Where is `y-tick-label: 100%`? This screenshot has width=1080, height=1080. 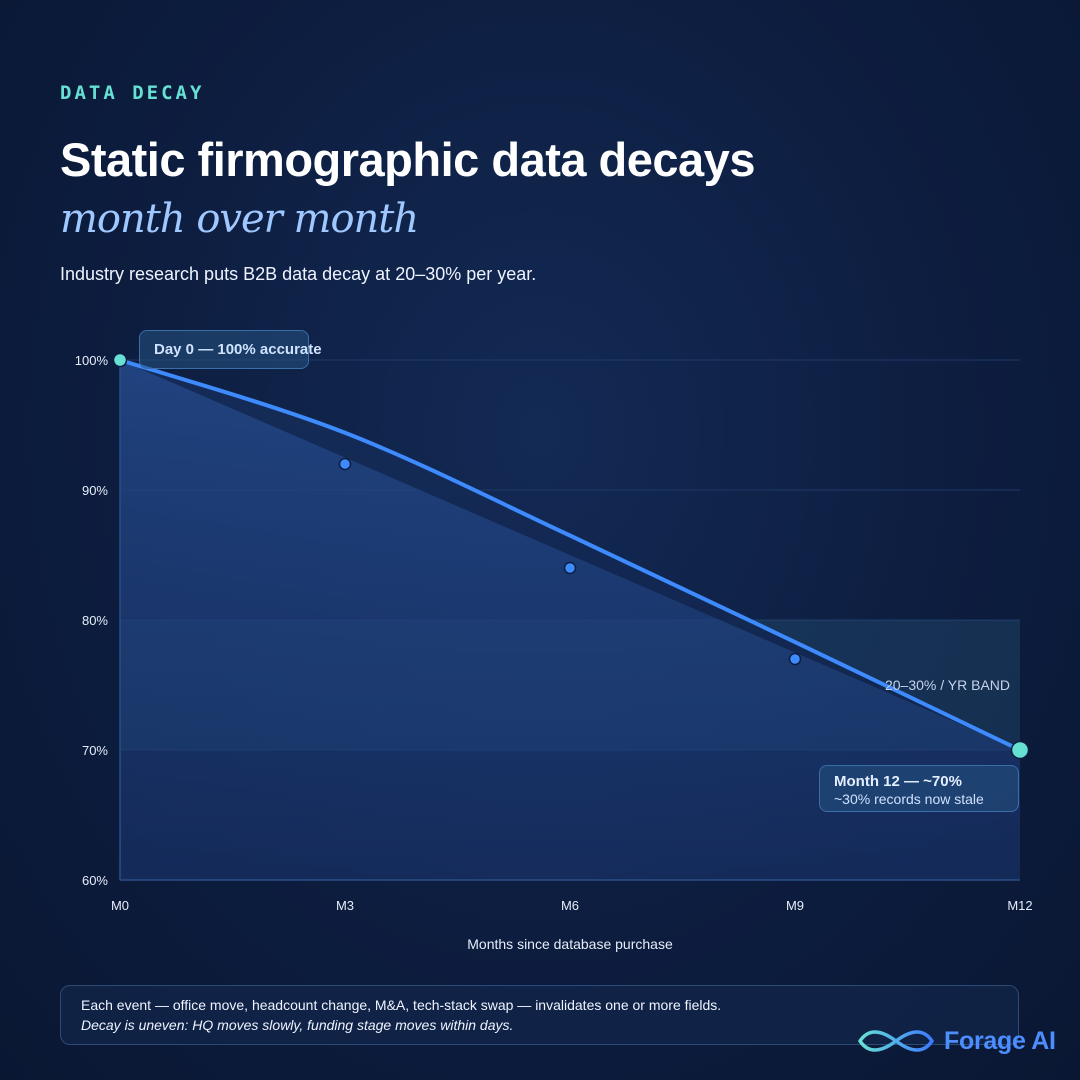
y-tick-label: 100% is located at coordinates (92, 360).